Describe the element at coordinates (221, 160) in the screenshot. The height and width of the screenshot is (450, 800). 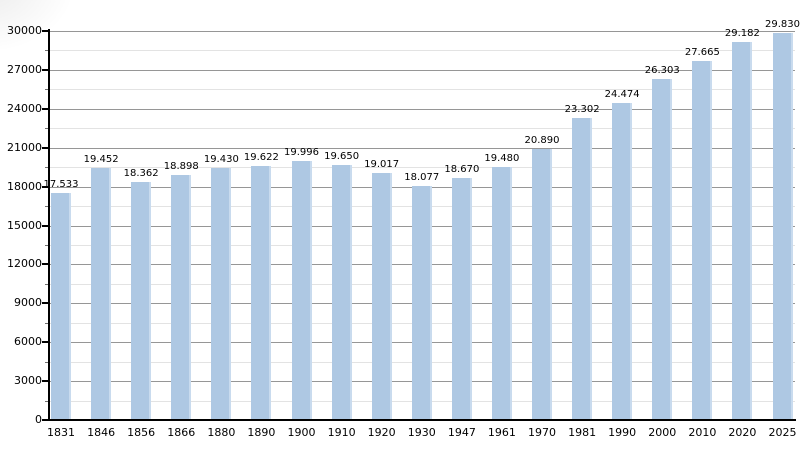
I see `bar-value-label: 19.430` at that location.